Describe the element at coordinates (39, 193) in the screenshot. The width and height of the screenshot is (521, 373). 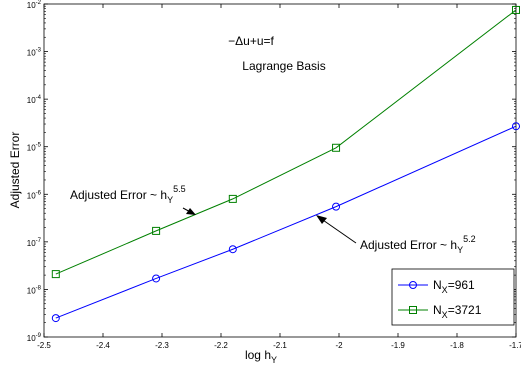
I see `y-tick-label-exponent: -6` at that location.